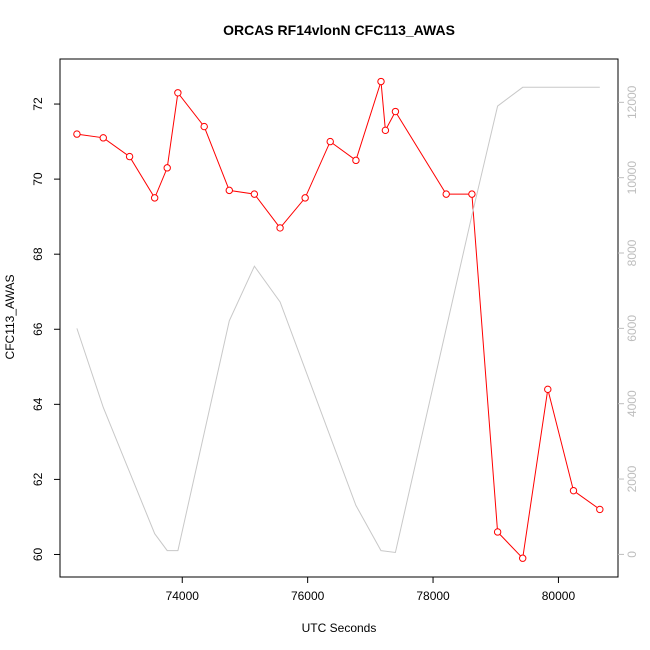 Image resolution: width=650 pixels, height=650 pixels. I want to click on chart-title: ORCAS RF14vlonN CFC113_AWAS, so click(339, 30).